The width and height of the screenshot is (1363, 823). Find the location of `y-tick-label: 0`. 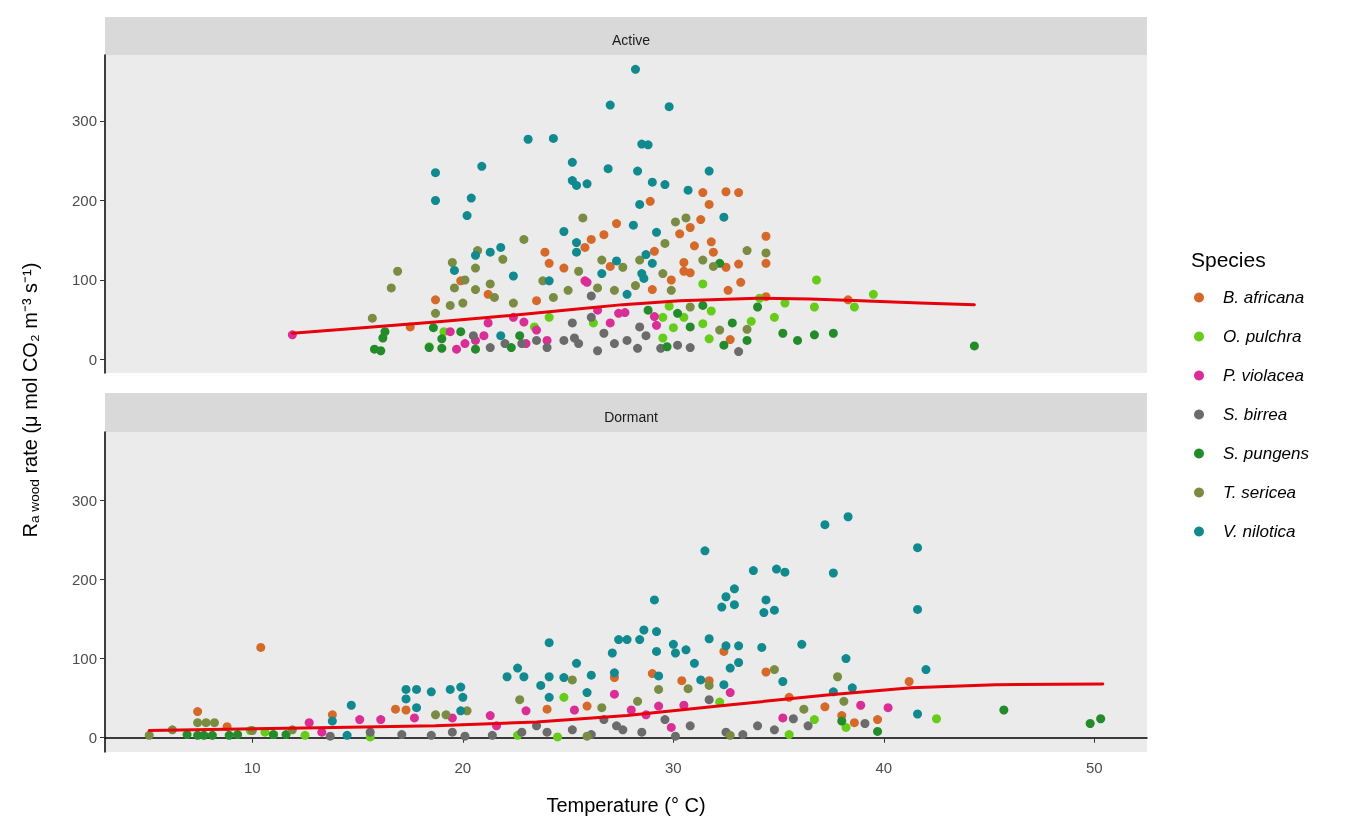

y-tick-label: 0 is located at coordinates (92, 738).